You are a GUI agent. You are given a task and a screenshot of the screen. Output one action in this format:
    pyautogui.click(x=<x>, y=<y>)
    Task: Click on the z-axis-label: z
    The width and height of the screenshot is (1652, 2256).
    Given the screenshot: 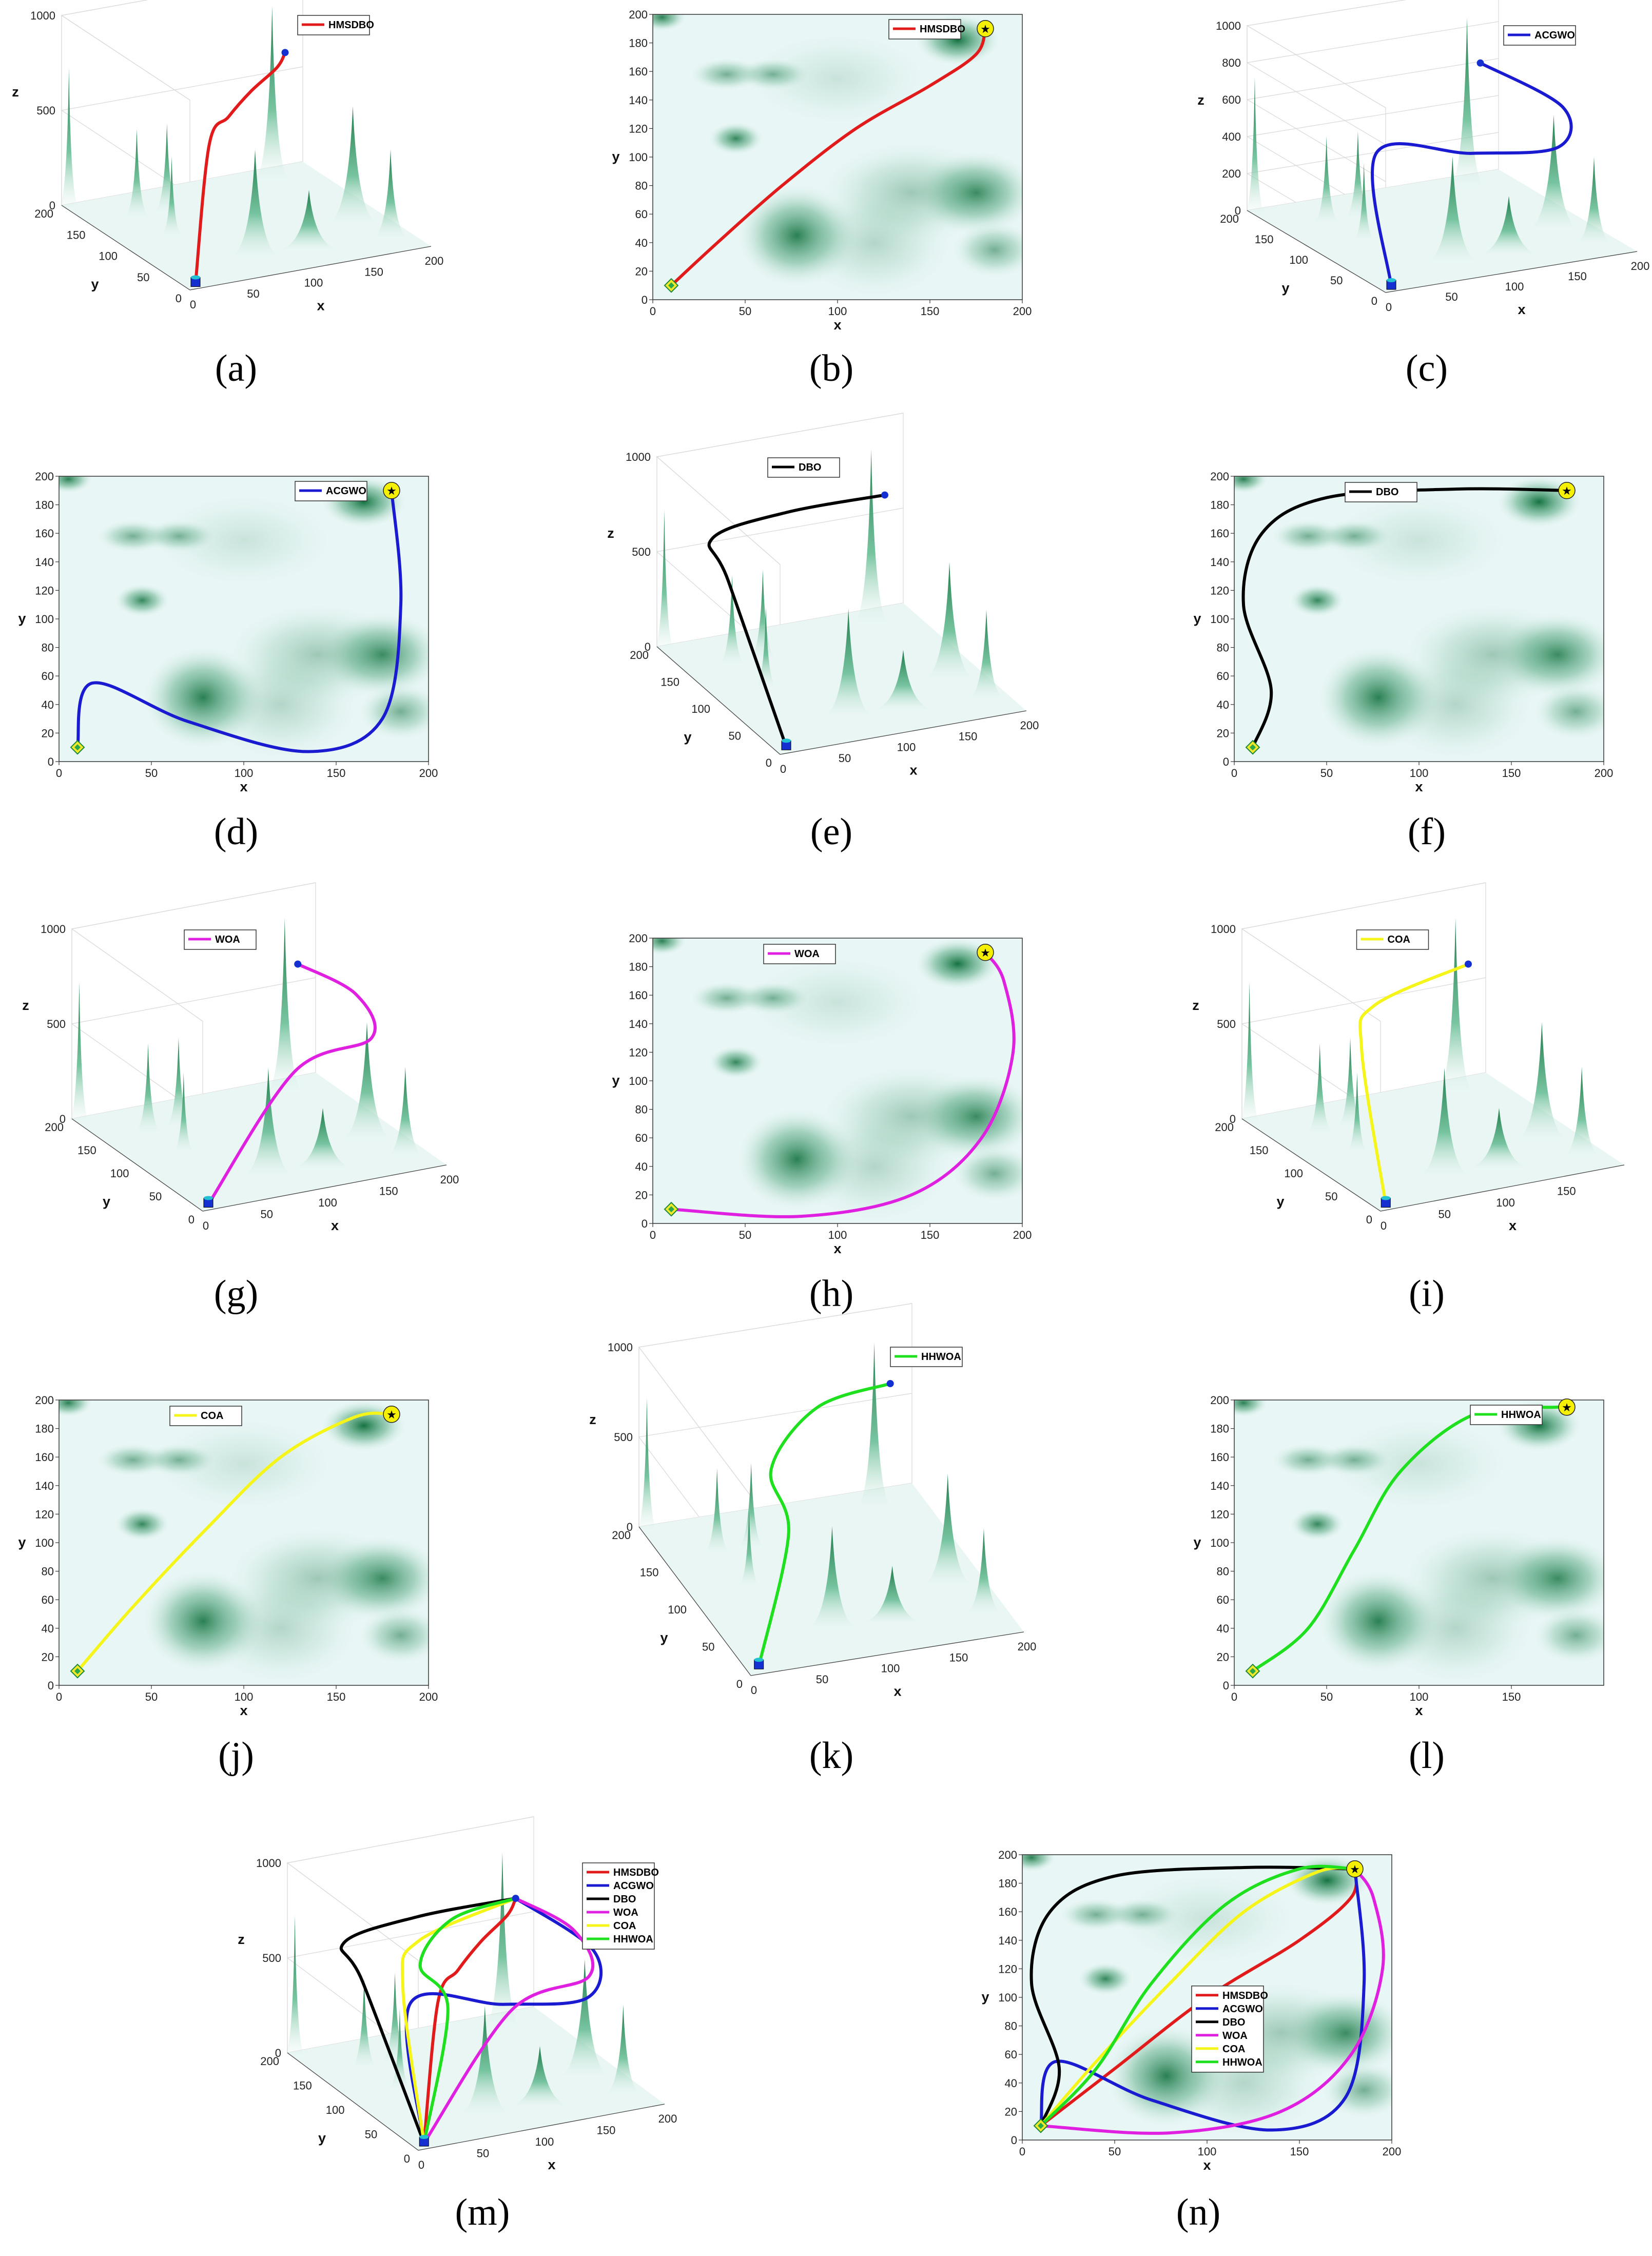 What is the action you would take?
    pyautogui.click(x=25, y=1006)
    